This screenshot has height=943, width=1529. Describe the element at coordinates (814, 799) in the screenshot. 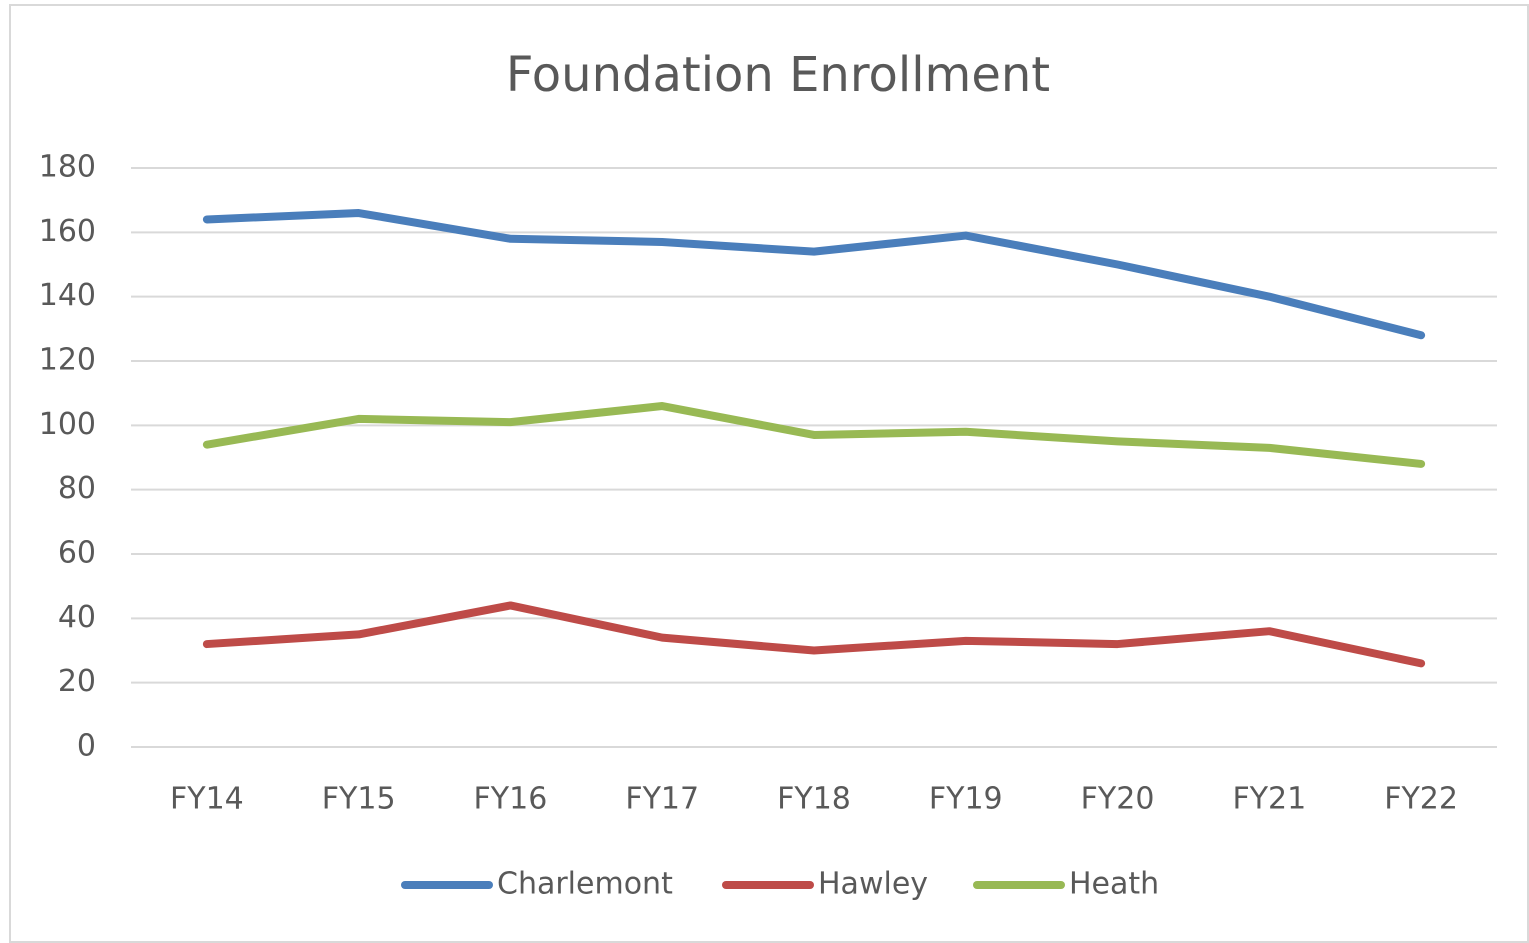

I see `x-tick-label: FY18` at that location.